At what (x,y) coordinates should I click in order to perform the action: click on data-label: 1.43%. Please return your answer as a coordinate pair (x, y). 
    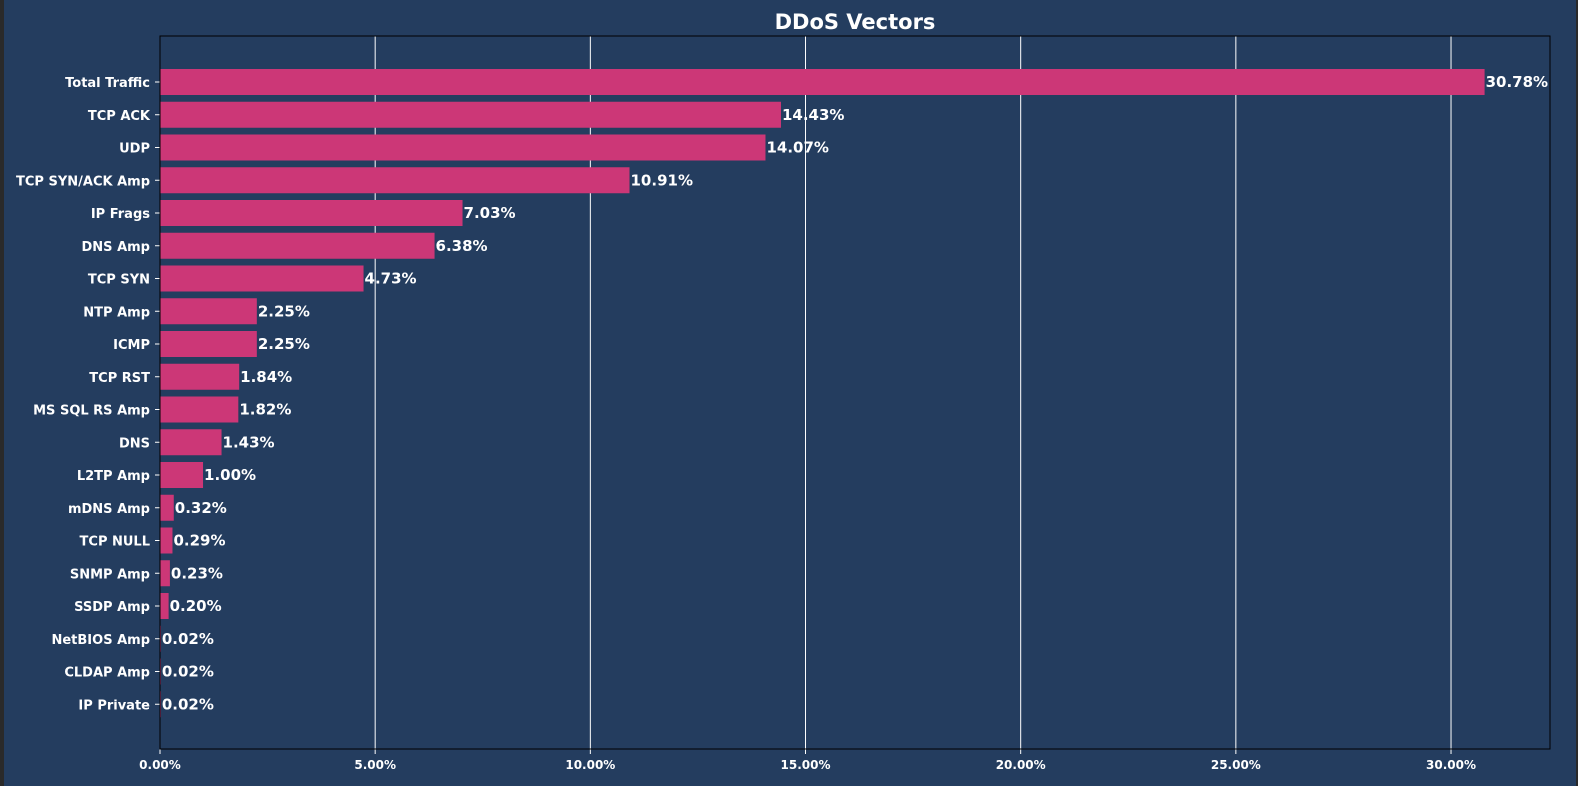
    Looking at the image, I should click on (249, 442).